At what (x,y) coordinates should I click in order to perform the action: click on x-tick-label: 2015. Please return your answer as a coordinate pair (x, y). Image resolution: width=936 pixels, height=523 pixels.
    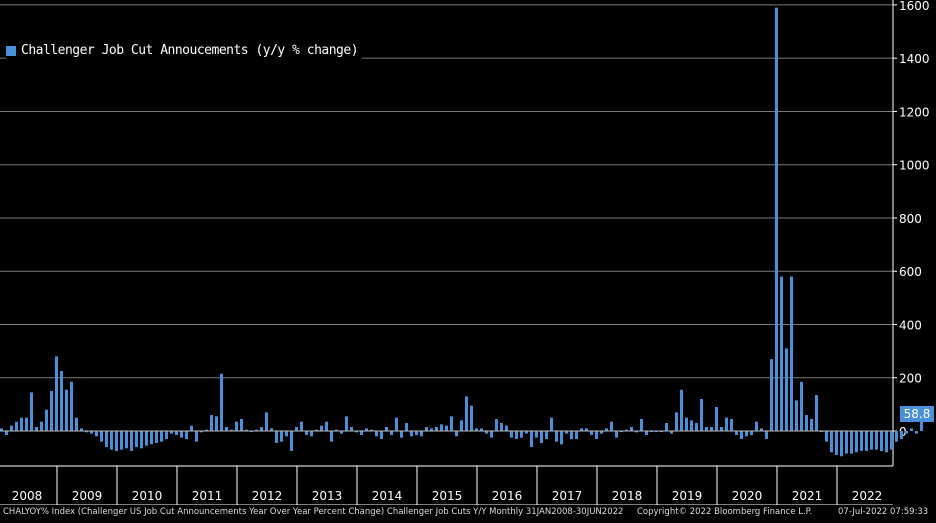
    Looking at the image, I should click on (447, 496).